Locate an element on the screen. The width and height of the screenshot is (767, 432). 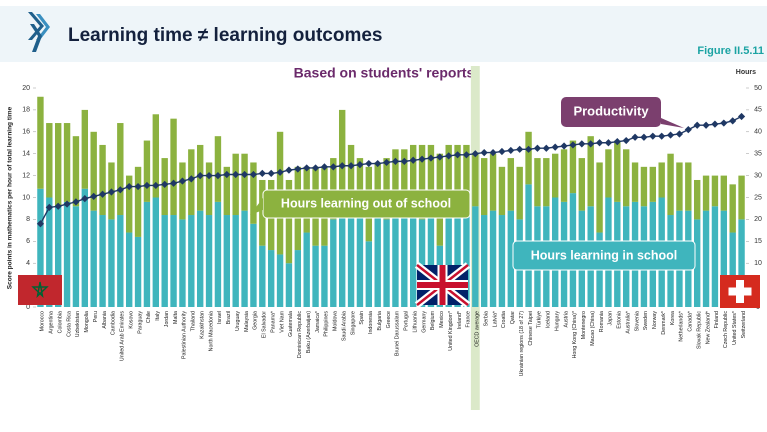
x-tick-label: Finland is located at coordinates (717, 319).